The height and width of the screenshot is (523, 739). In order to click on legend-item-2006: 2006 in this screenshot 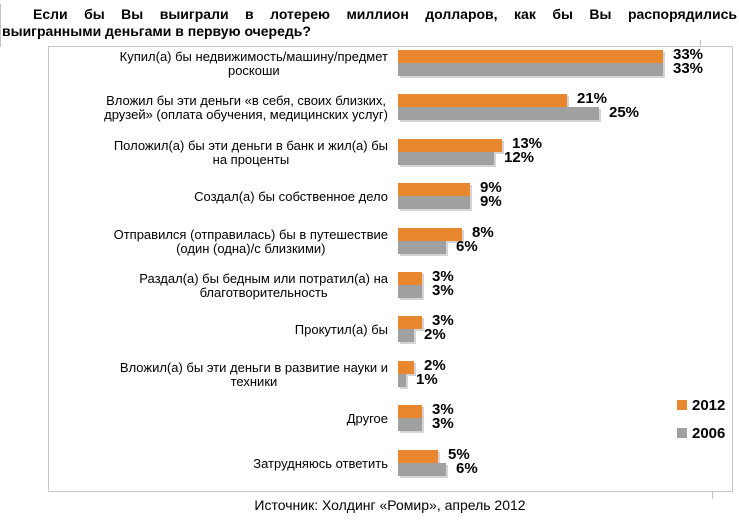, I will do `click(701, 433)`.